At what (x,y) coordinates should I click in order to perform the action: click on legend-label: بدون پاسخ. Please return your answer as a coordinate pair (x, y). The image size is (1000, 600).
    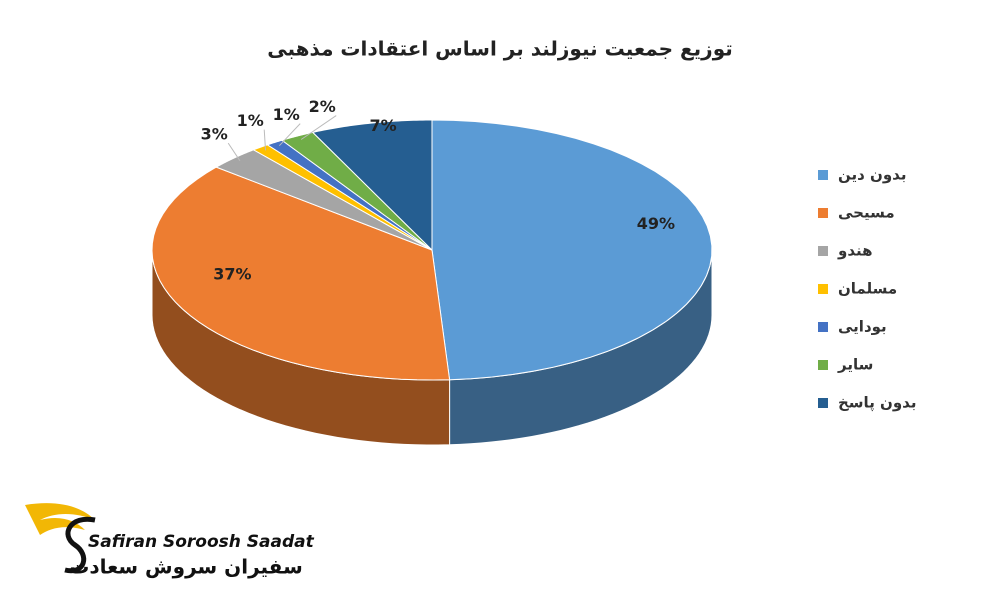
    Looking at the image, I should click on (877, 403).